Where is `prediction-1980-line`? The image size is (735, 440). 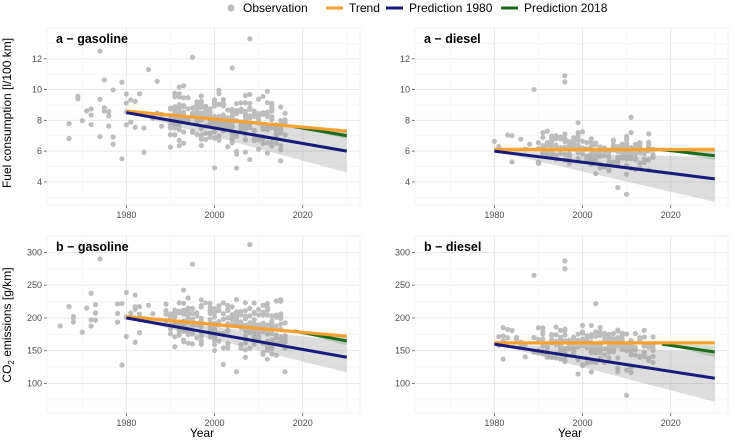
prediction-1980-line is located at coordinates (605, 361).